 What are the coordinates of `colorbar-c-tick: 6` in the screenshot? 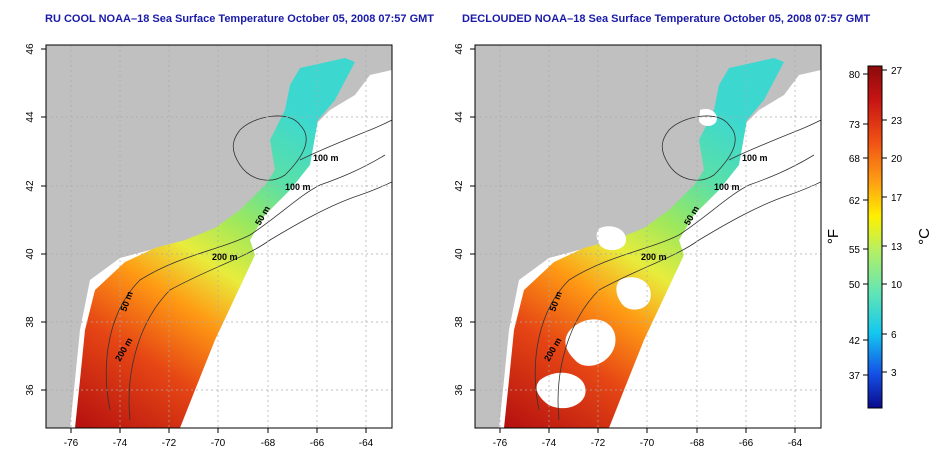 It's located at (894, 335).